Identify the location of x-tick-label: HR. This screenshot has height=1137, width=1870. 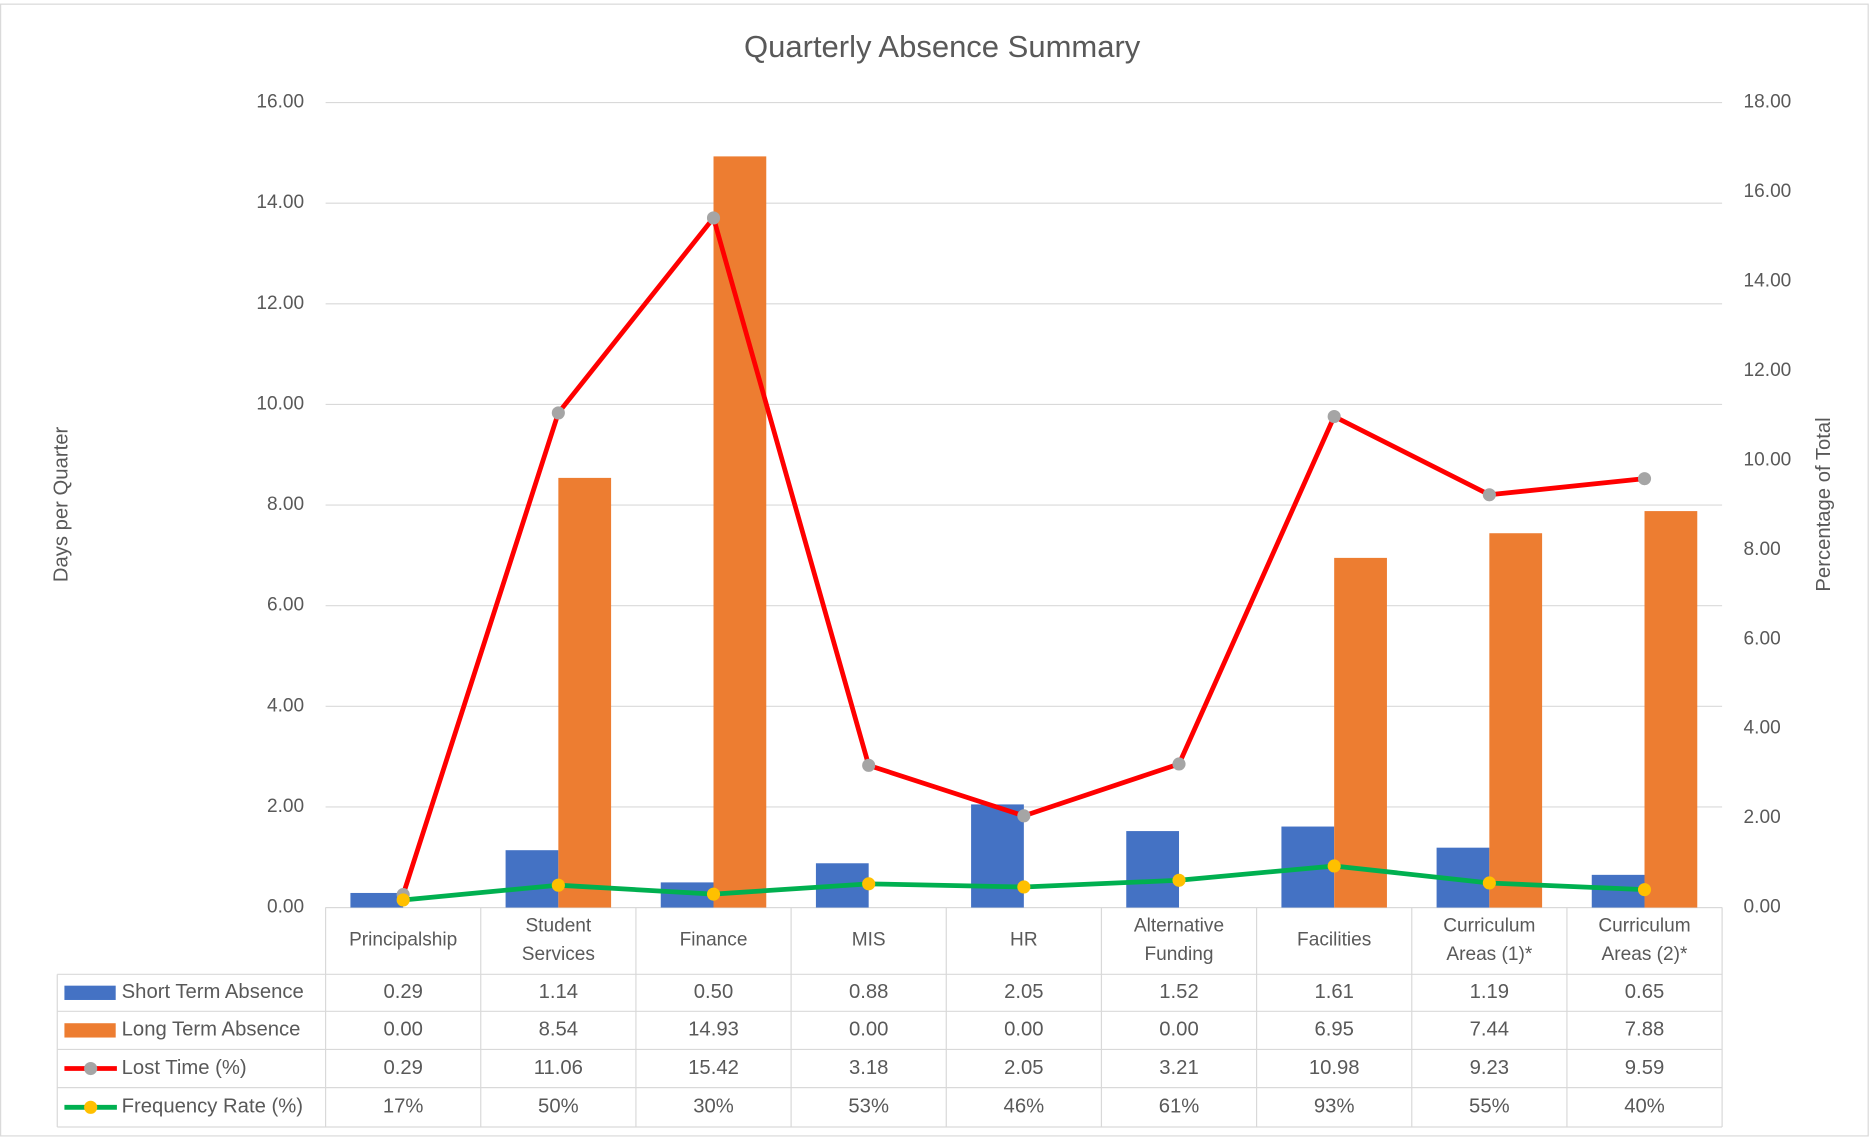
(1024, 940).